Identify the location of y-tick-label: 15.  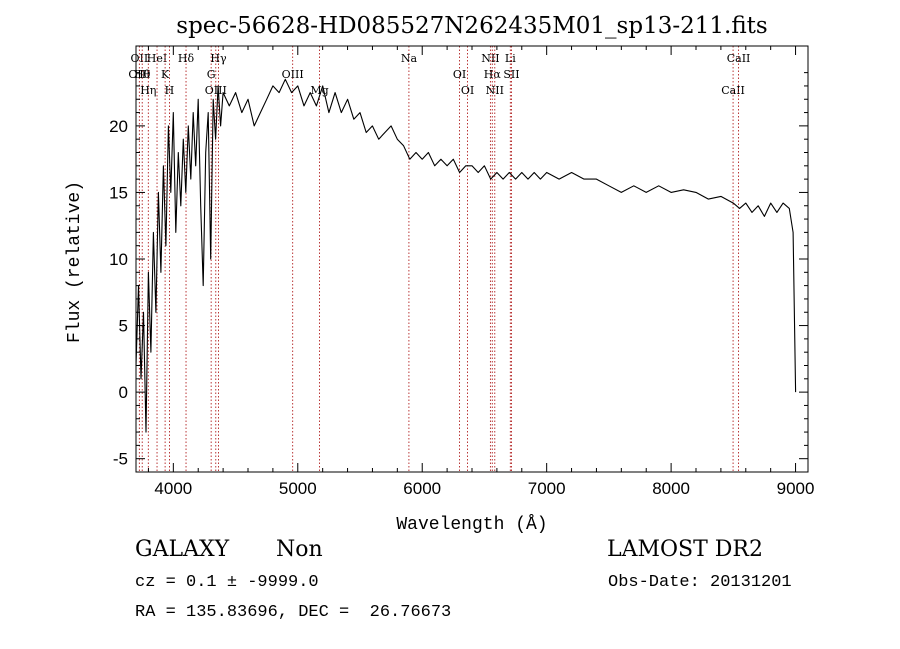
(118, 192).